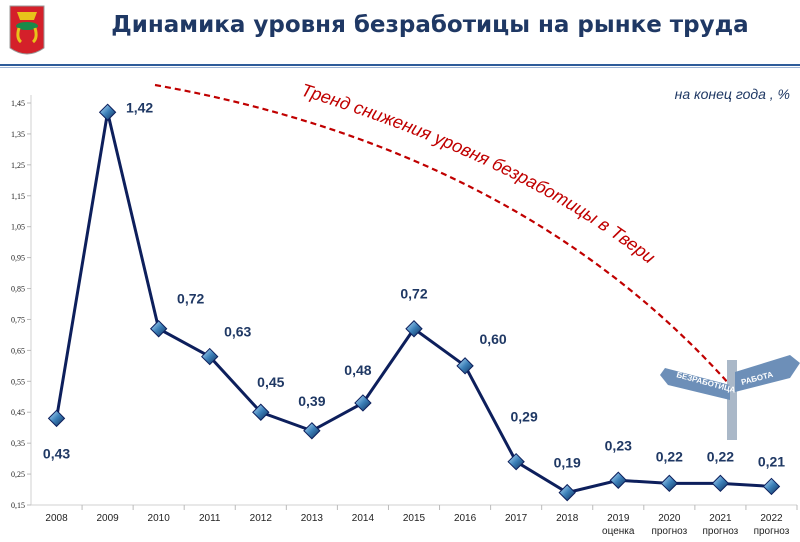  What do you see at coordinates (516, 518) in the screenshot?
I see `x-tick-label: 2017` at bounding box center [516, 518].